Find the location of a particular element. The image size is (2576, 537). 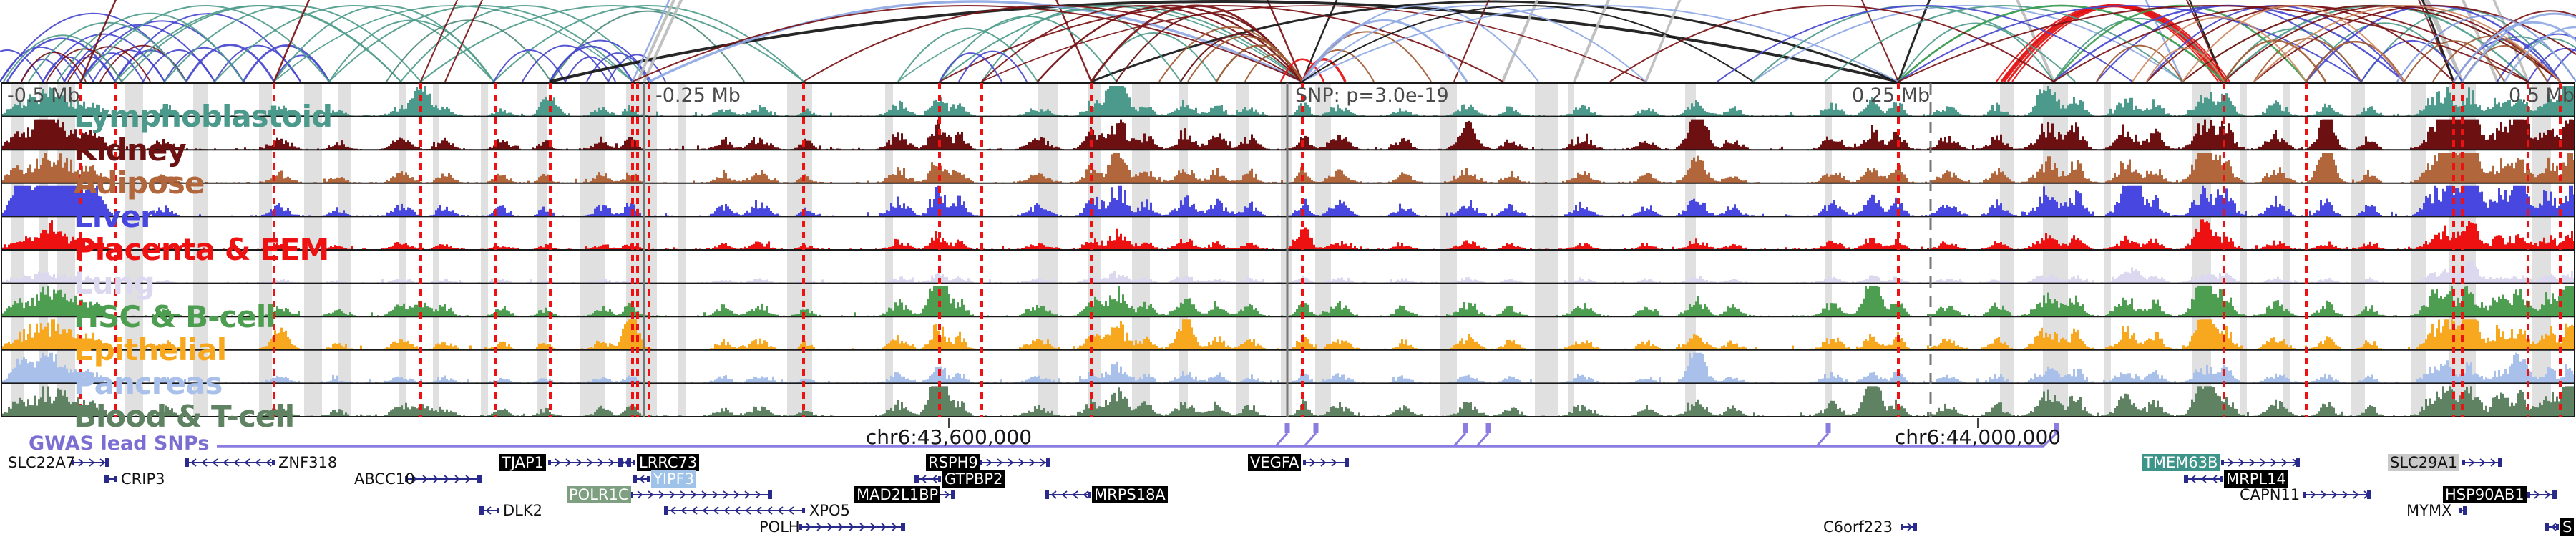

signal-track-kidney is located at coordinates (1288, 134).